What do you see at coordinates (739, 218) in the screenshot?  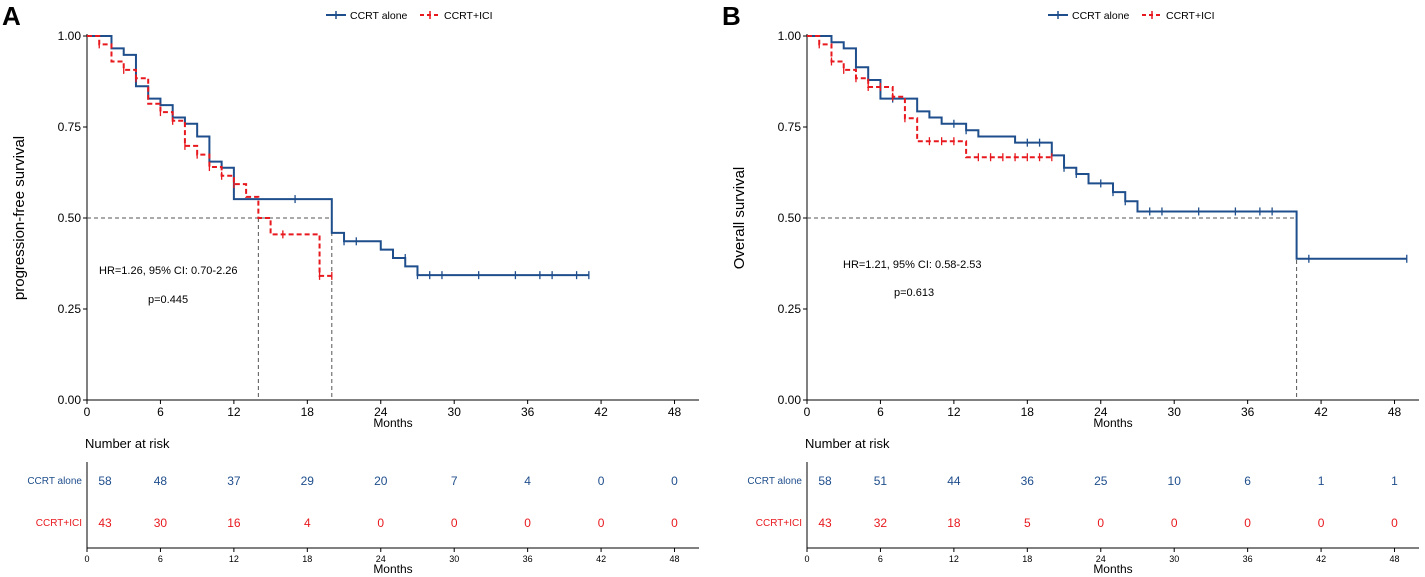 I see `y-axis-title: Overall survival` at bounding box center [739, 218].